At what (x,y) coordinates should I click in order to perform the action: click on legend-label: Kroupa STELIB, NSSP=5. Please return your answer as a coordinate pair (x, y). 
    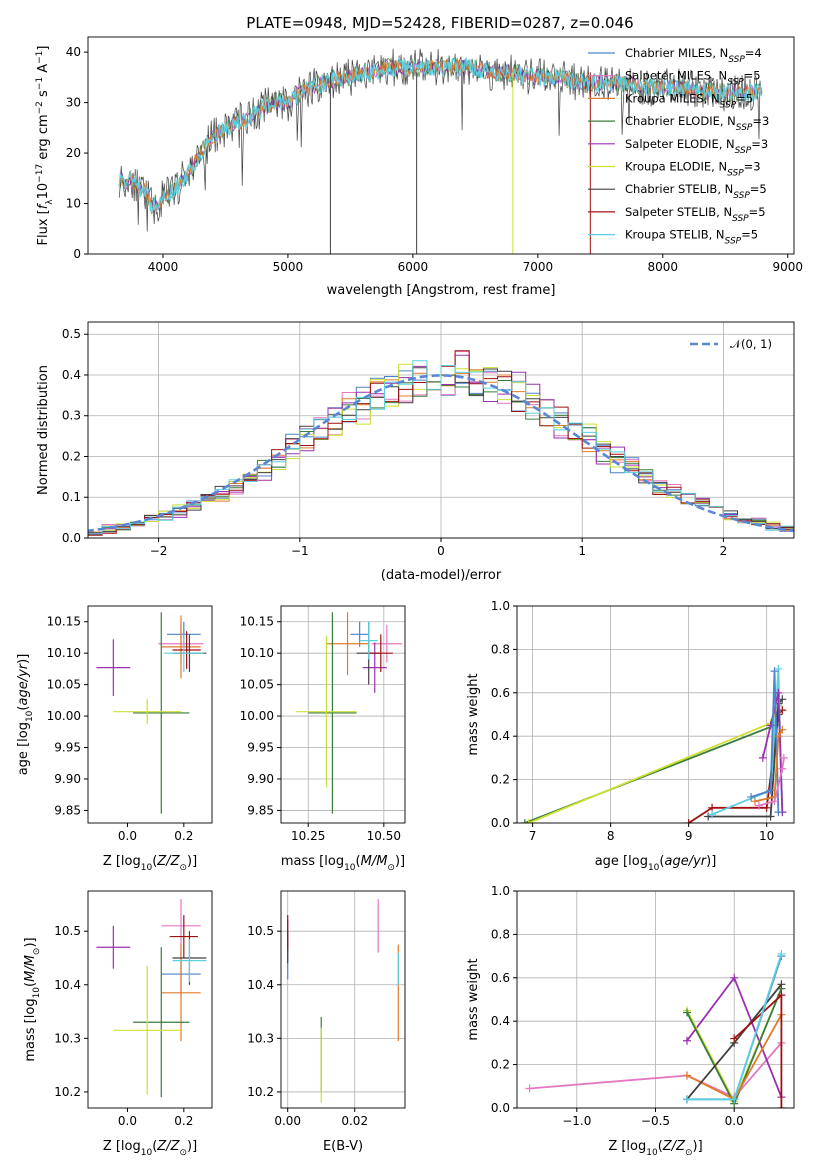
    Looking at the image, I should click on (691, 237).